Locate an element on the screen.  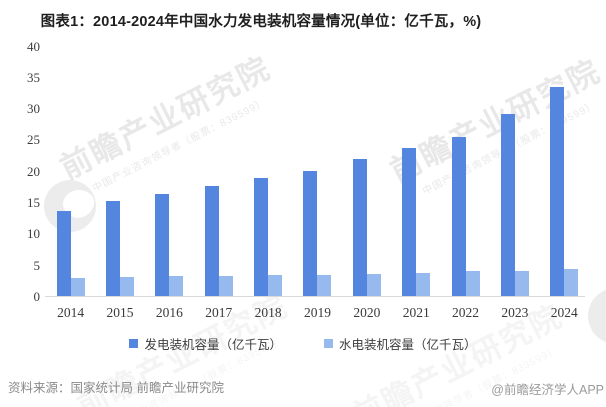
bar-group-2020 is located at coordinates (366, 171).